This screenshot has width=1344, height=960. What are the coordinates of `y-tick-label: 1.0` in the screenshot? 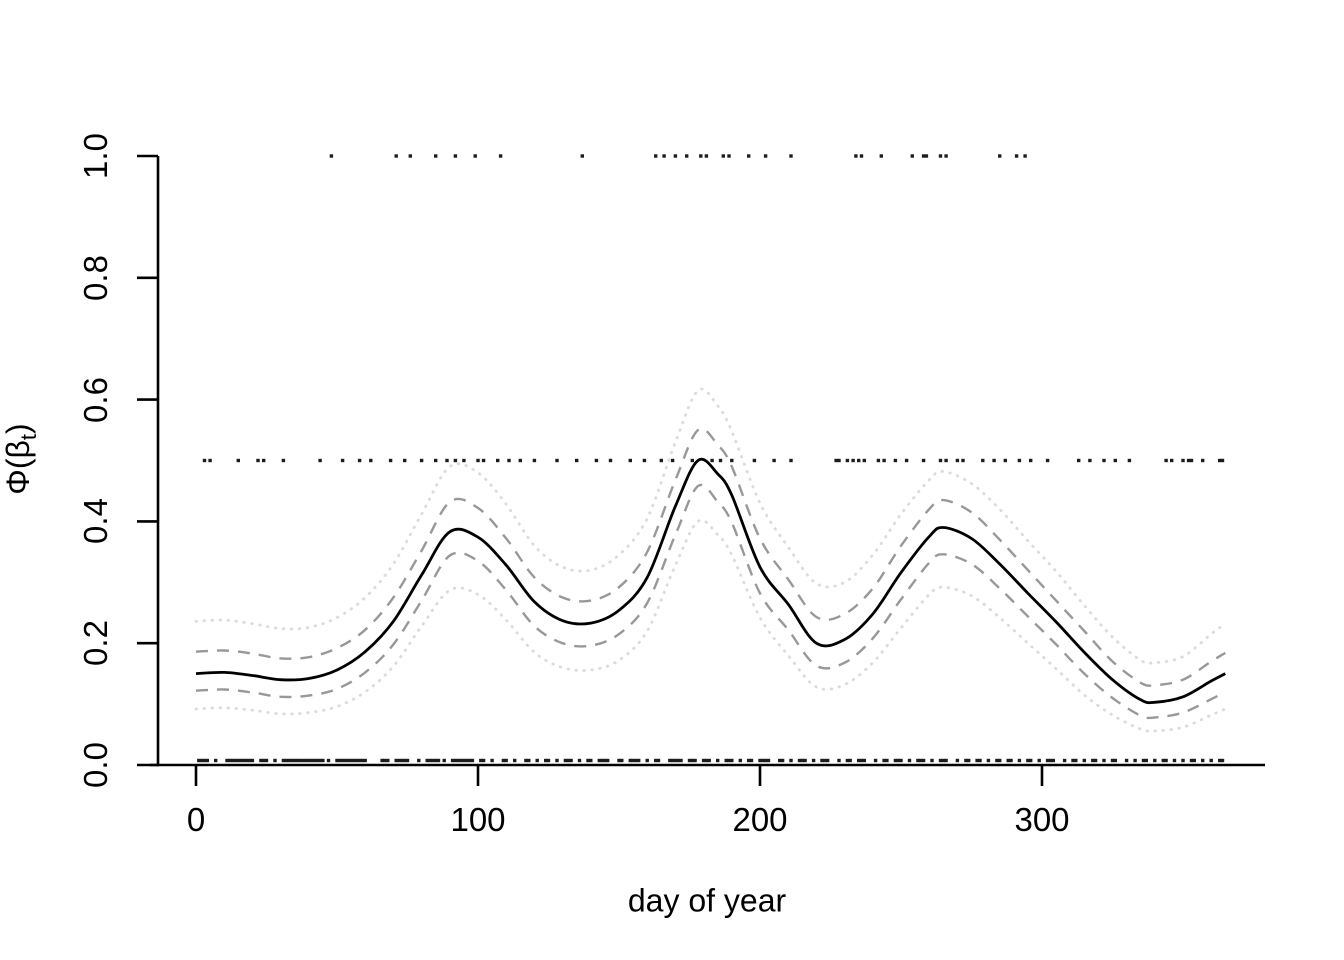 It's located at (95, 156).